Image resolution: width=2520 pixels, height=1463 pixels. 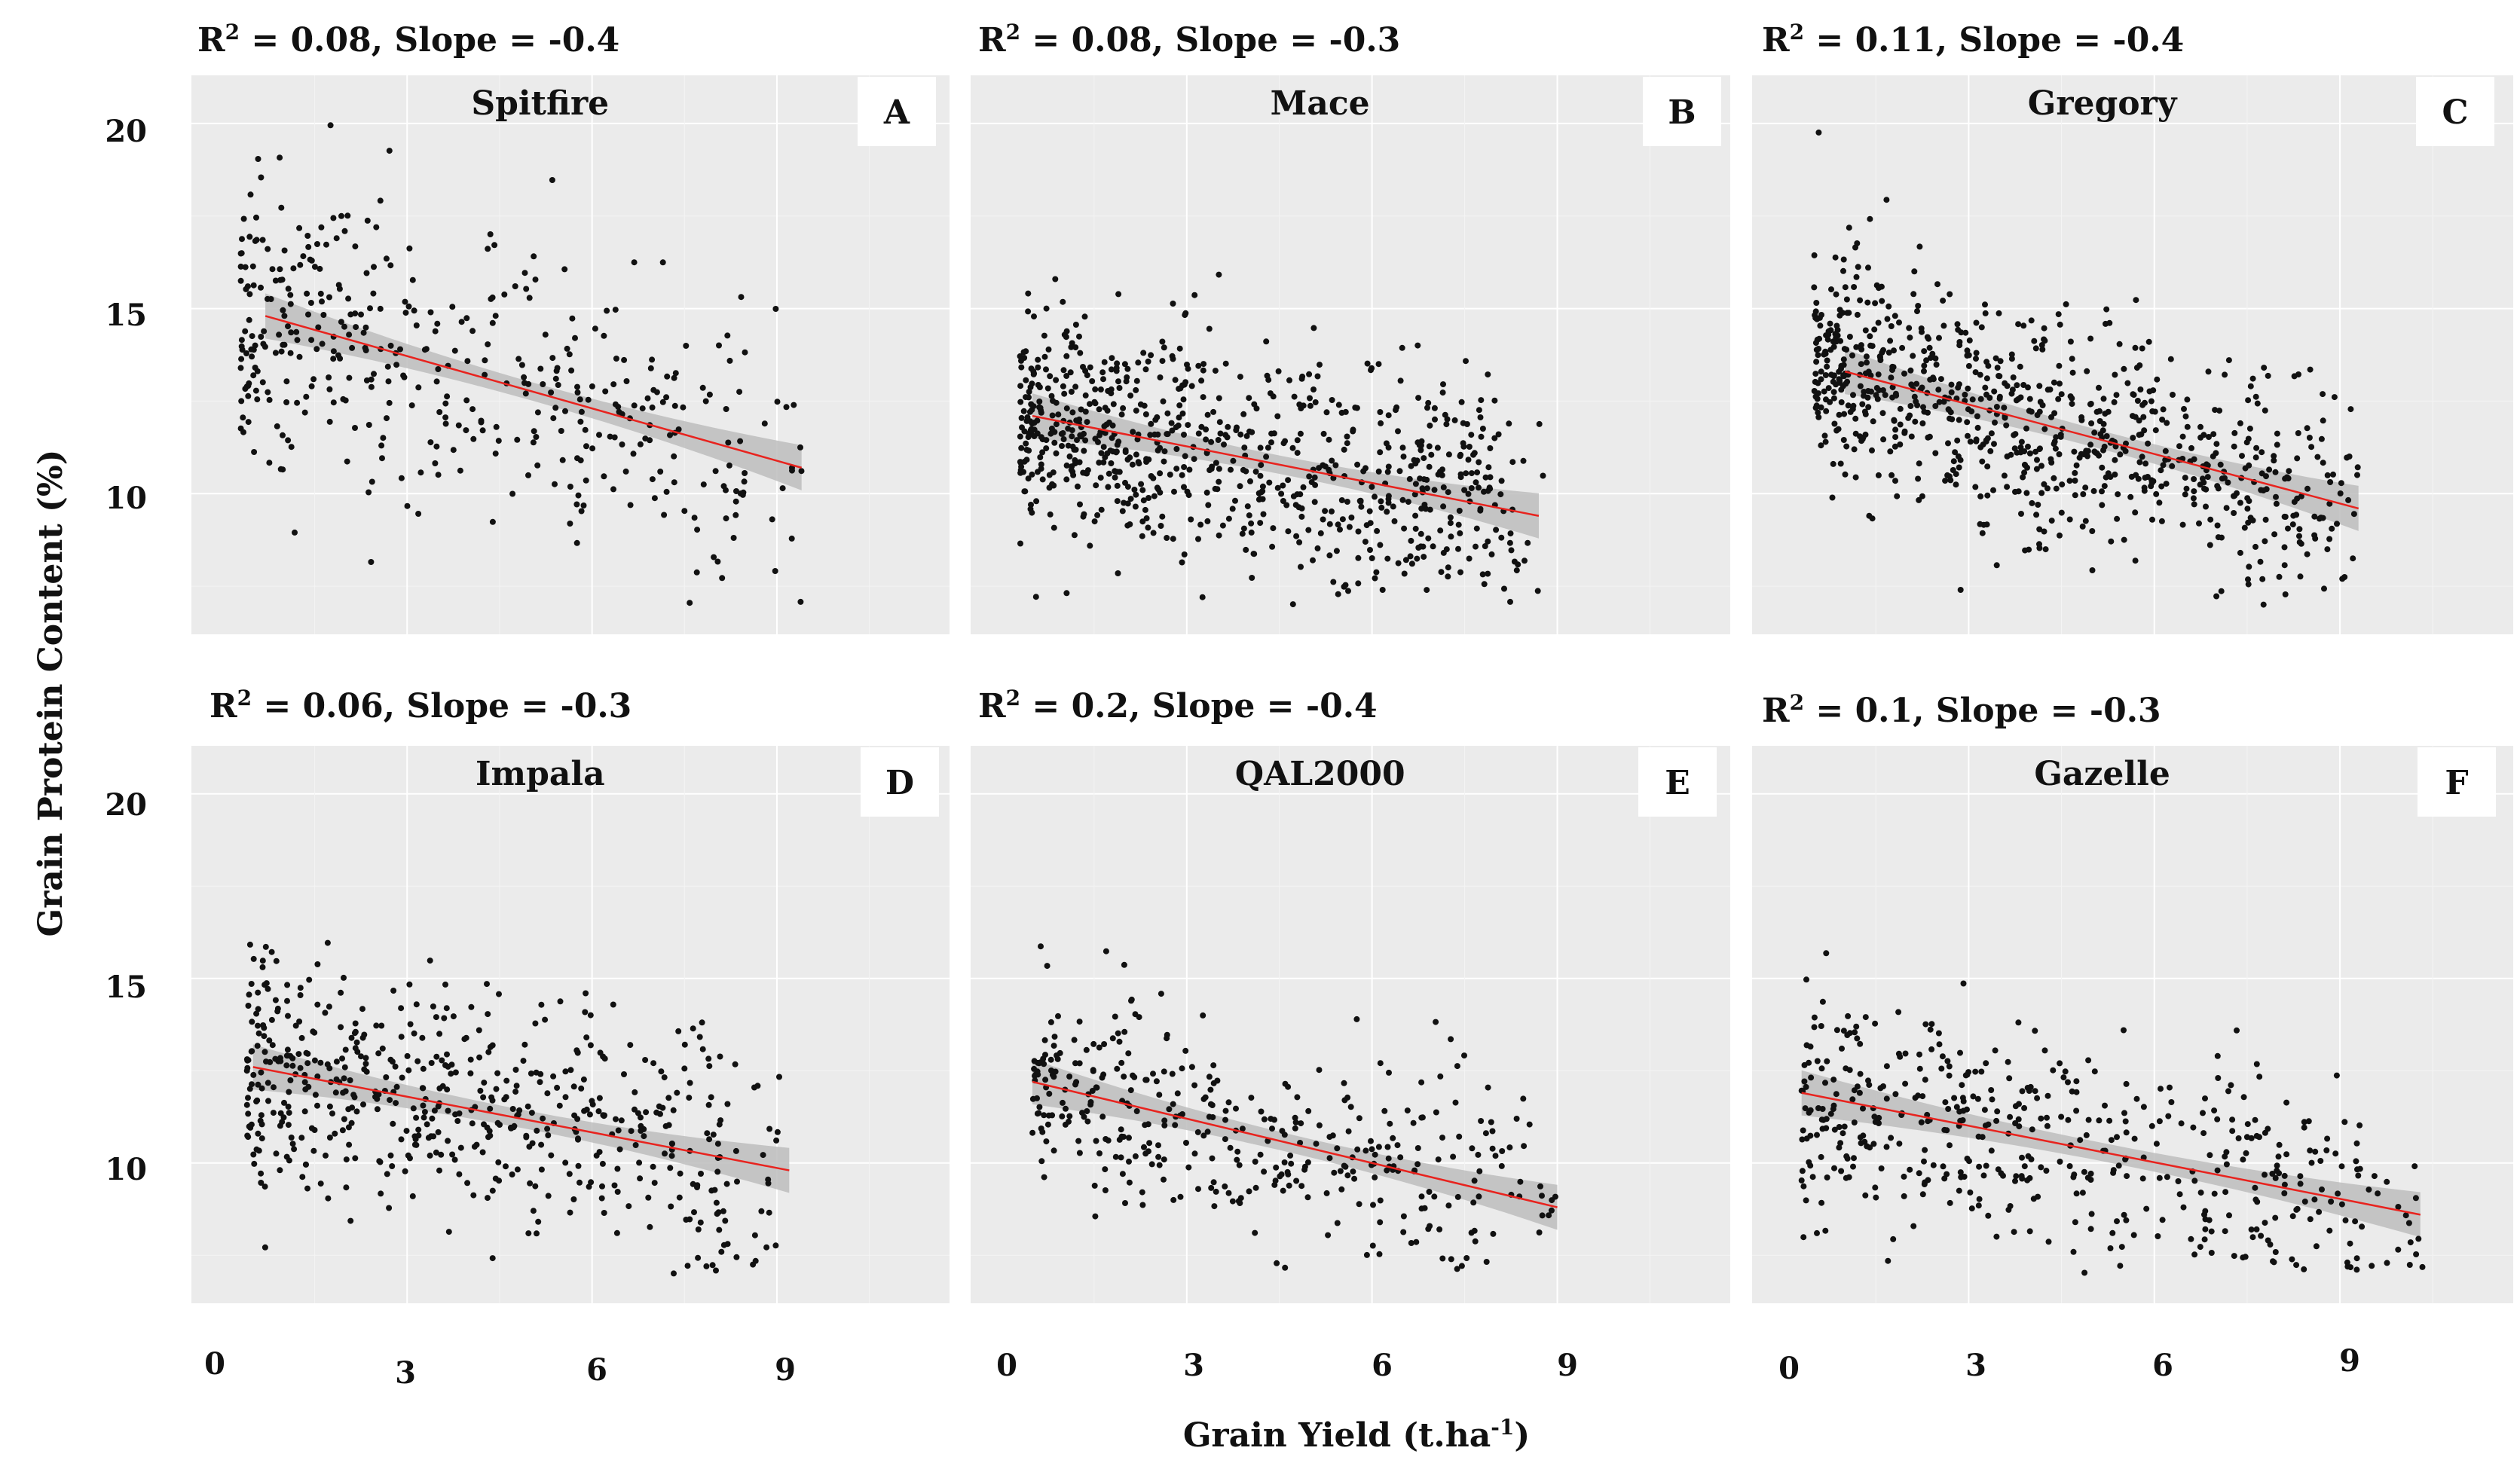 I want to click on stats-values: = 0.11, Slope = -0.4, so click(x=1994, y=40).